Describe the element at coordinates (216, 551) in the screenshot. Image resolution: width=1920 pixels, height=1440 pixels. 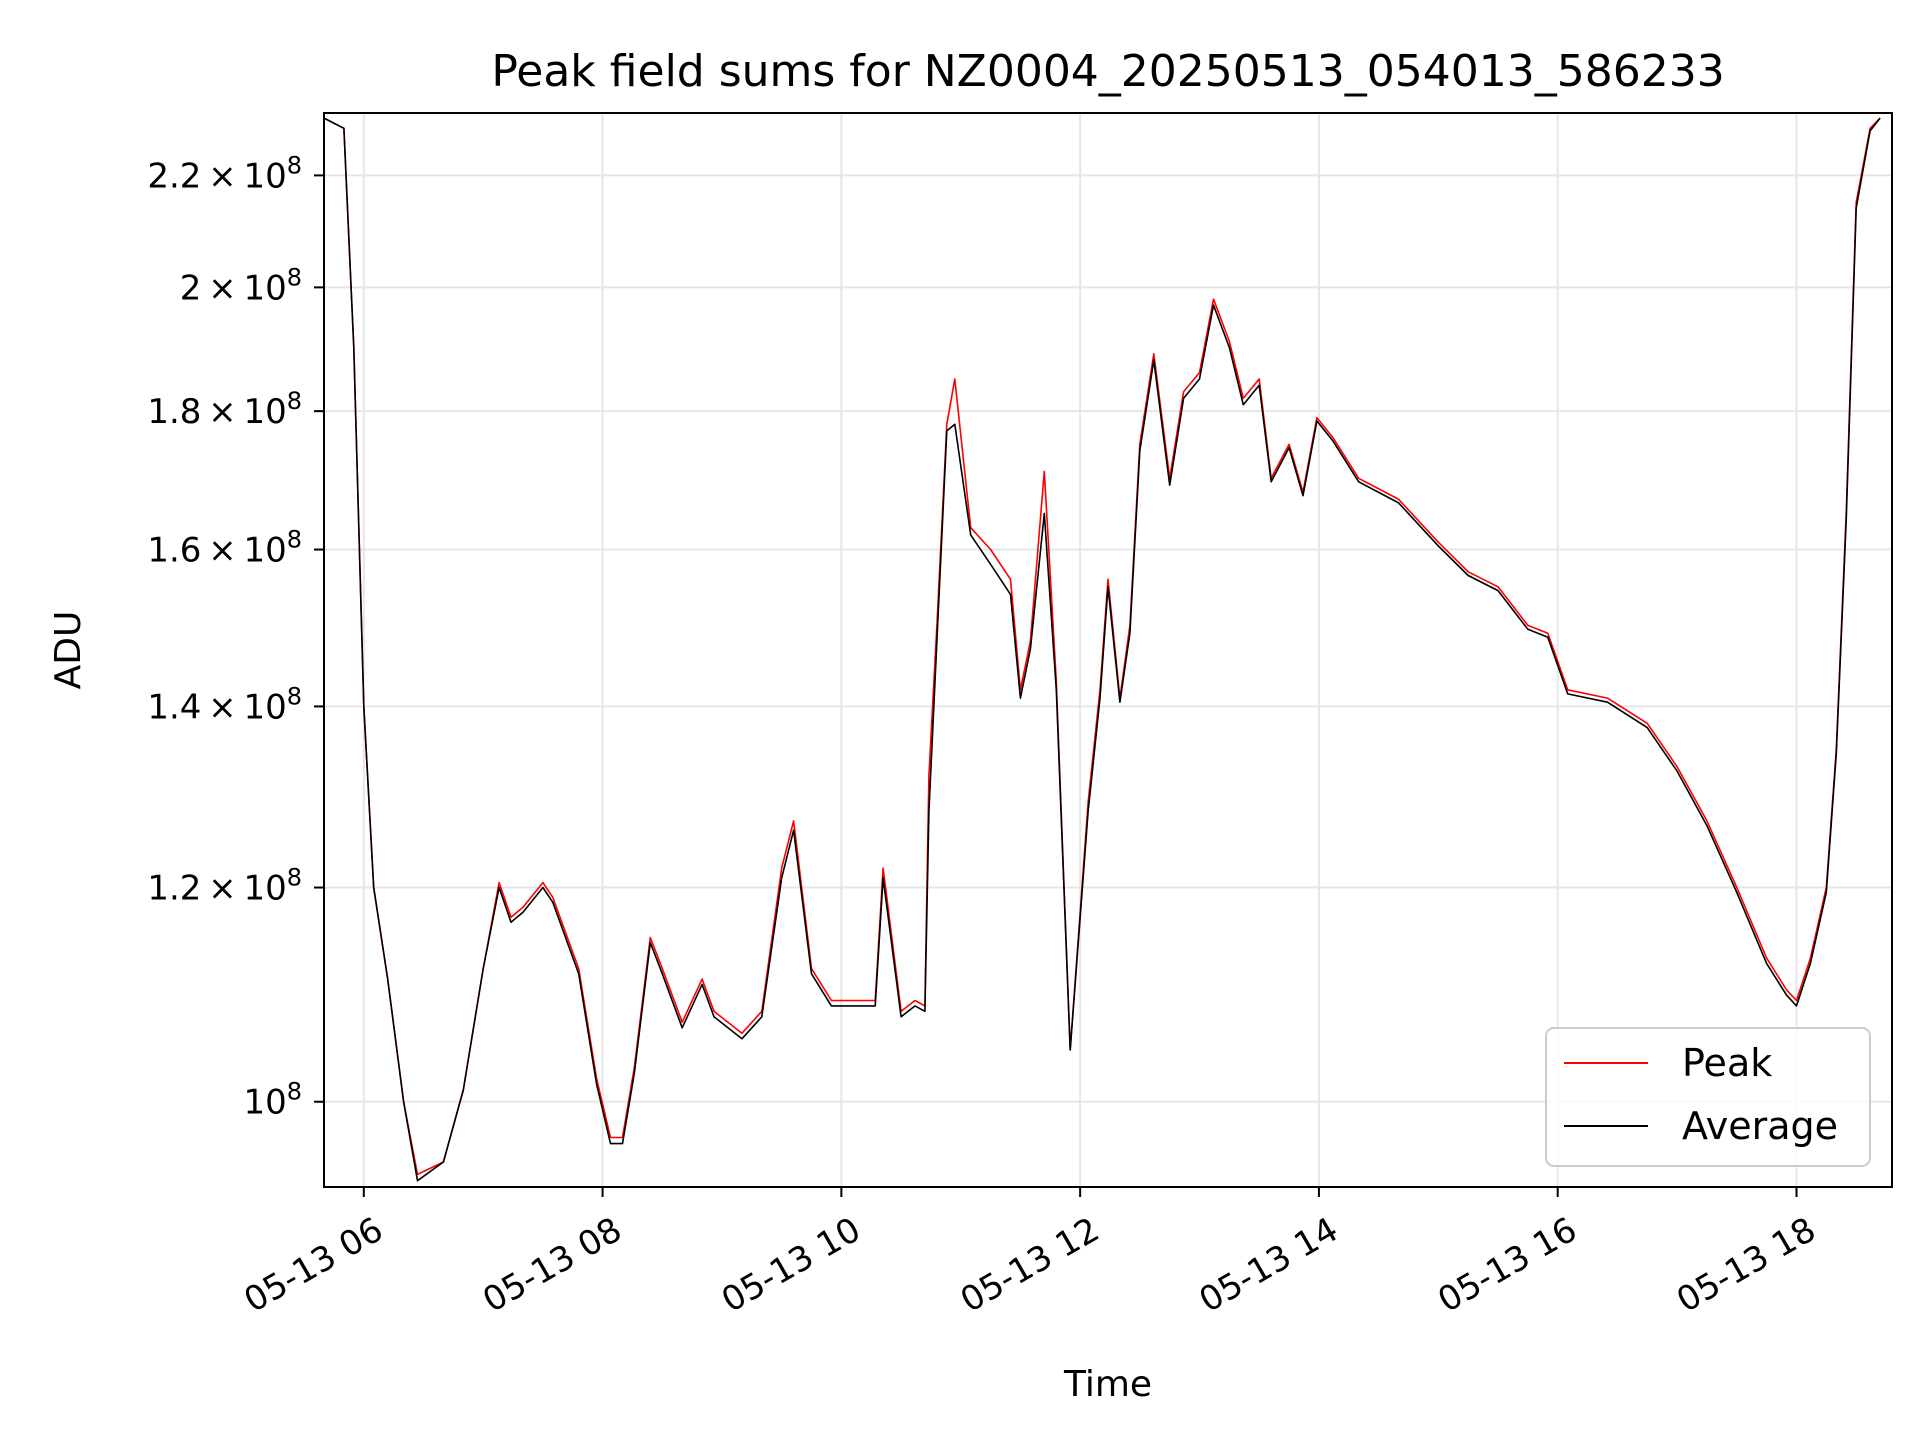
I see `y-tick-label-base: 1.6 × 10` at that location.